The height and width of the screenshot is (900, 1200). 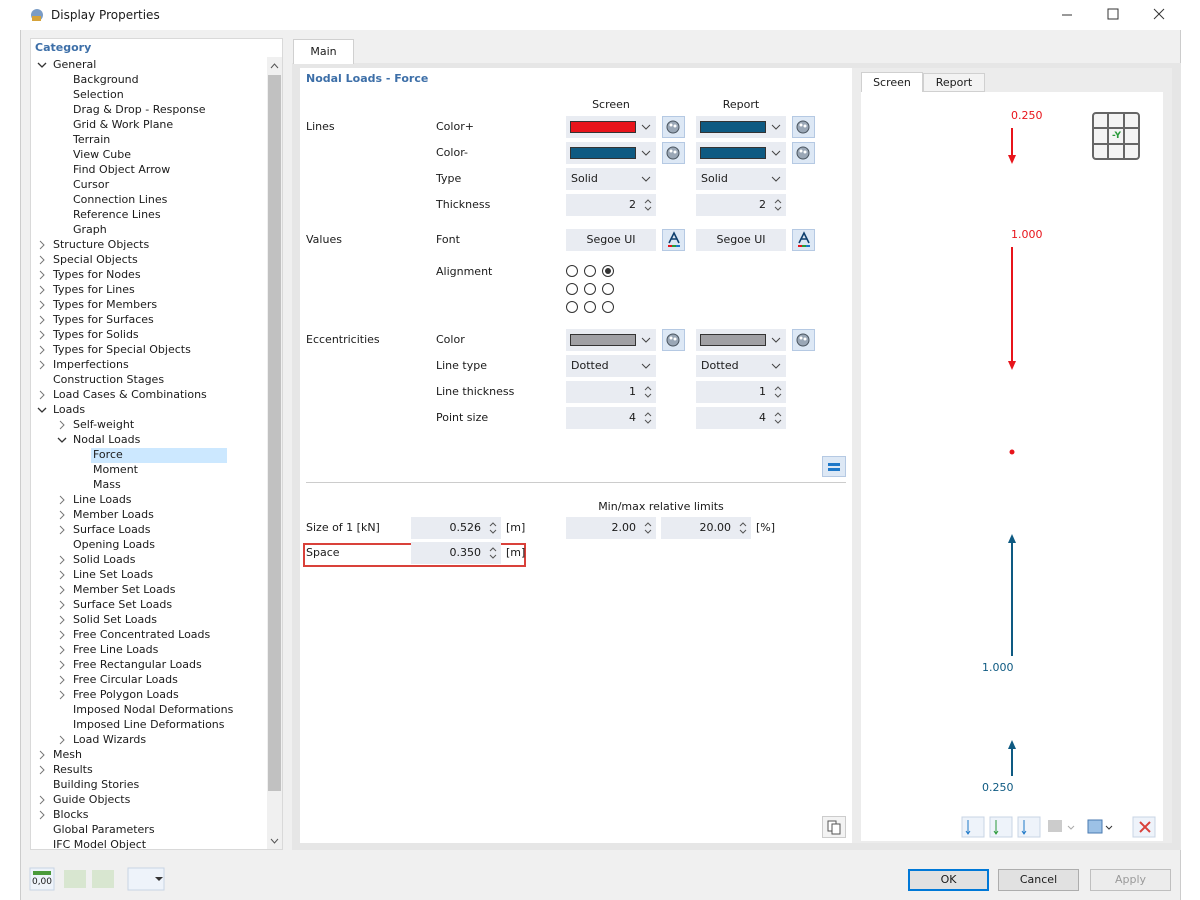 I want to click on ok-button, so click(x=948, y=880).